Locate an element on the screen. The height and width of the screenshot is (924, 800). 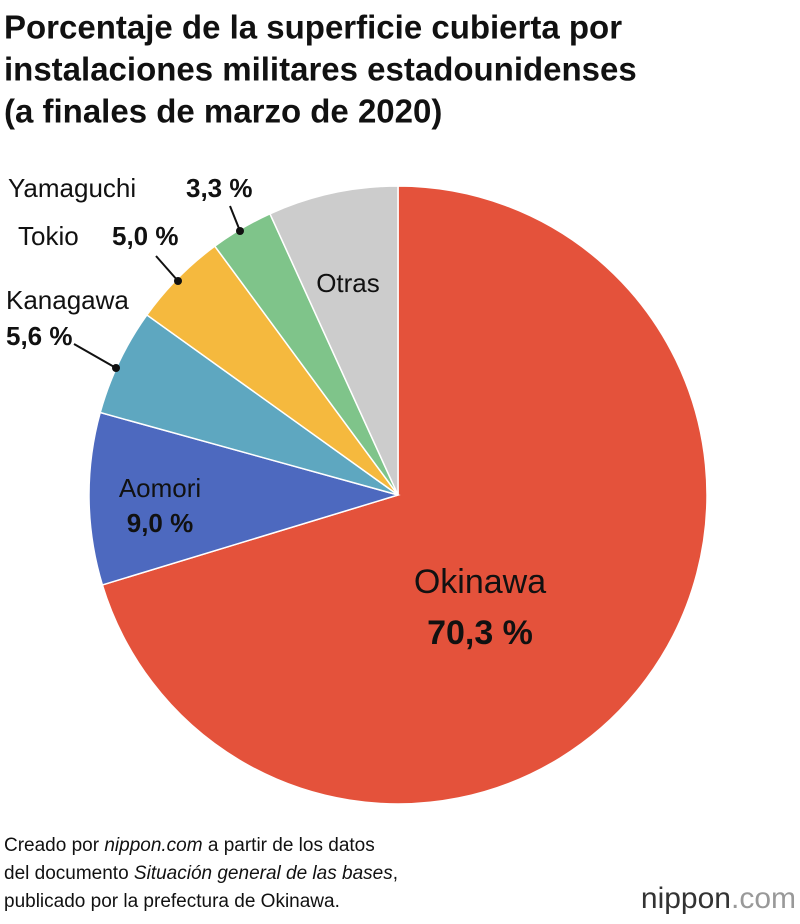
source-text: Creado por is located at coordinates (54, 845).